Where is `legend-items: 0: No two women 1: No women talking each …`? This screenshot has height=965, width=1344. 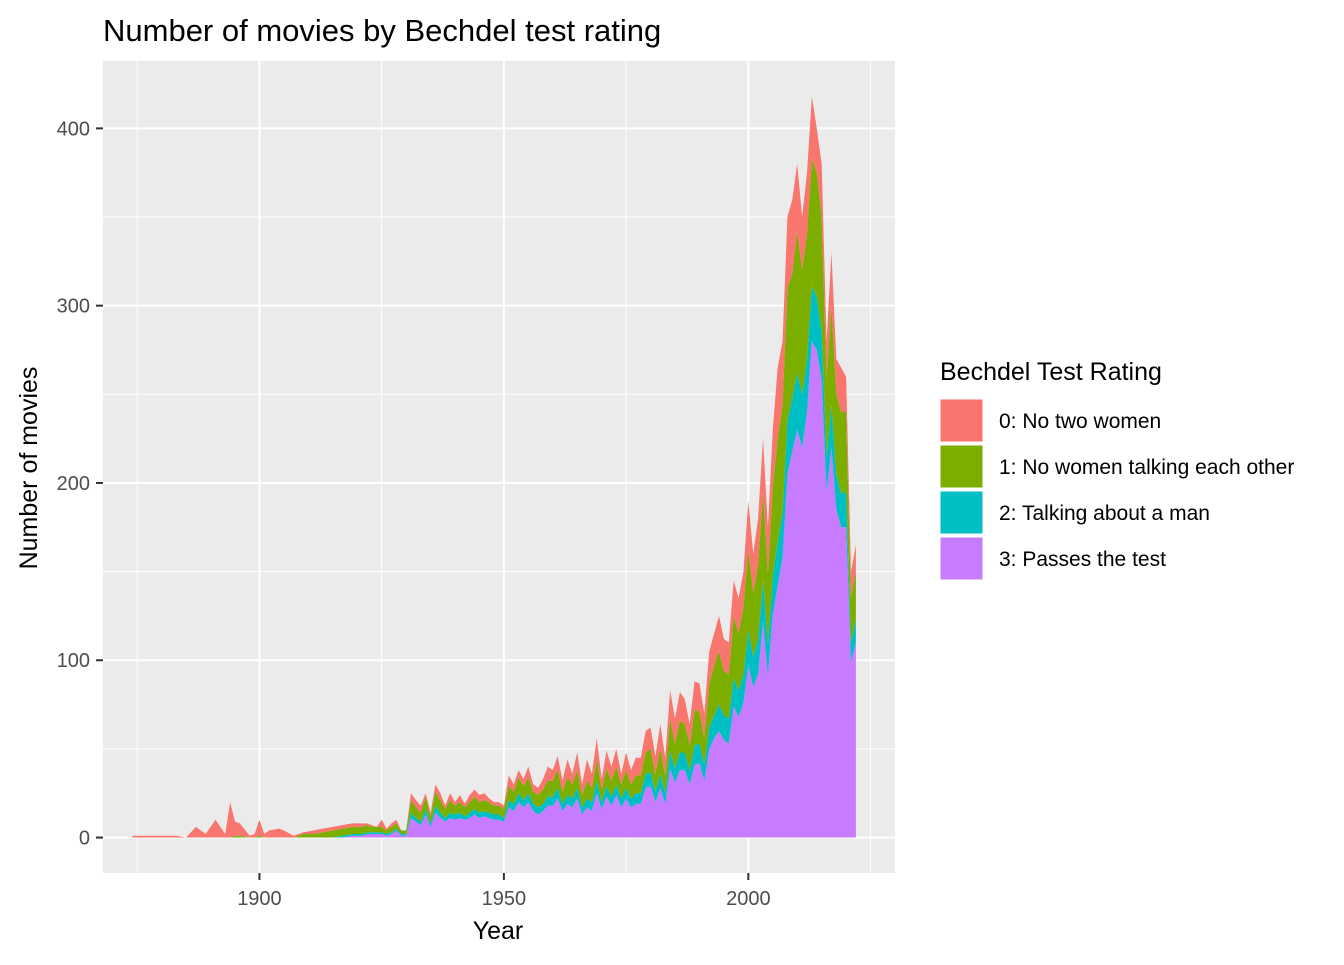
legend-items: 0: No two women 1: No women talking each … is located at coordinates (1116, 489).